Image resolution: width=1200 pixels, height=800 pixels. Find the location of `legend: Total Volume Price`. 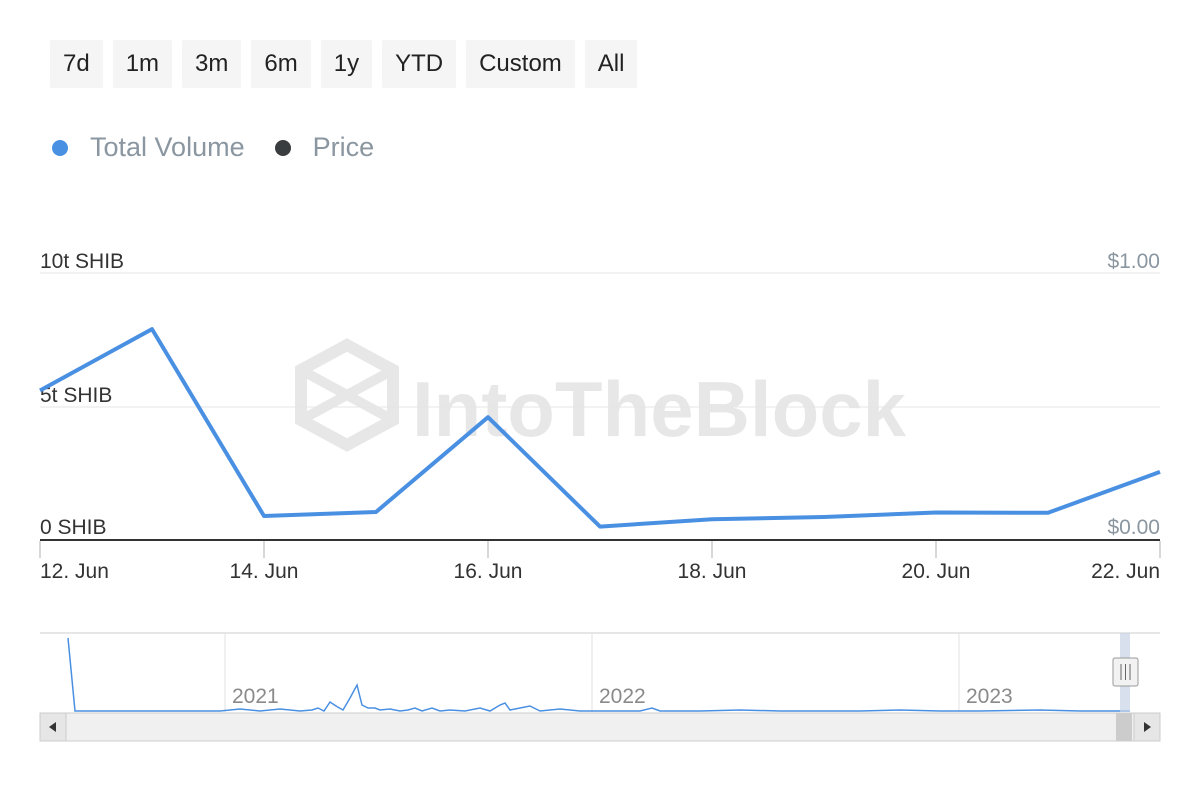

legend: Total Volume Price is located at coordinates (228, 147).